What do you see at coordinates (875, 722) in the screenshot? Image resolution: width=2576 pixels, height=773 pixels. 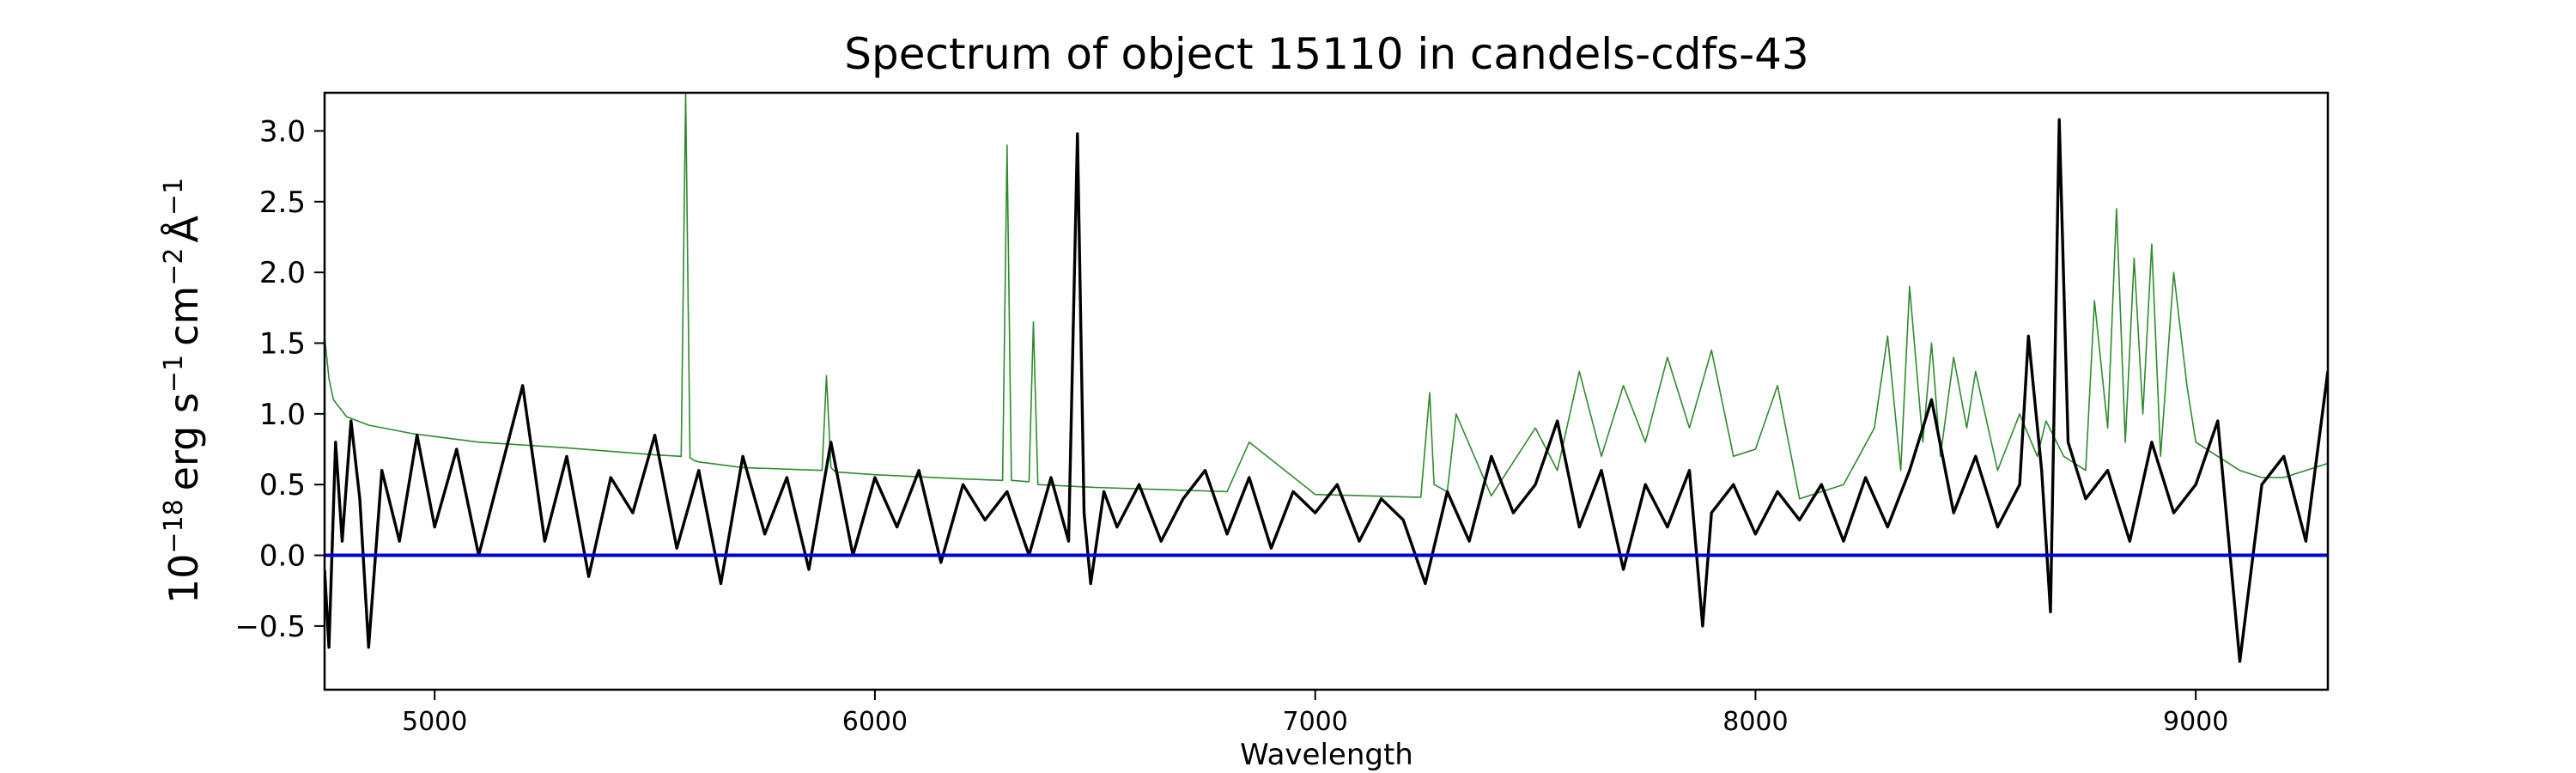 I see `x-tick-label: 6000` at bounding box center [875, 722].